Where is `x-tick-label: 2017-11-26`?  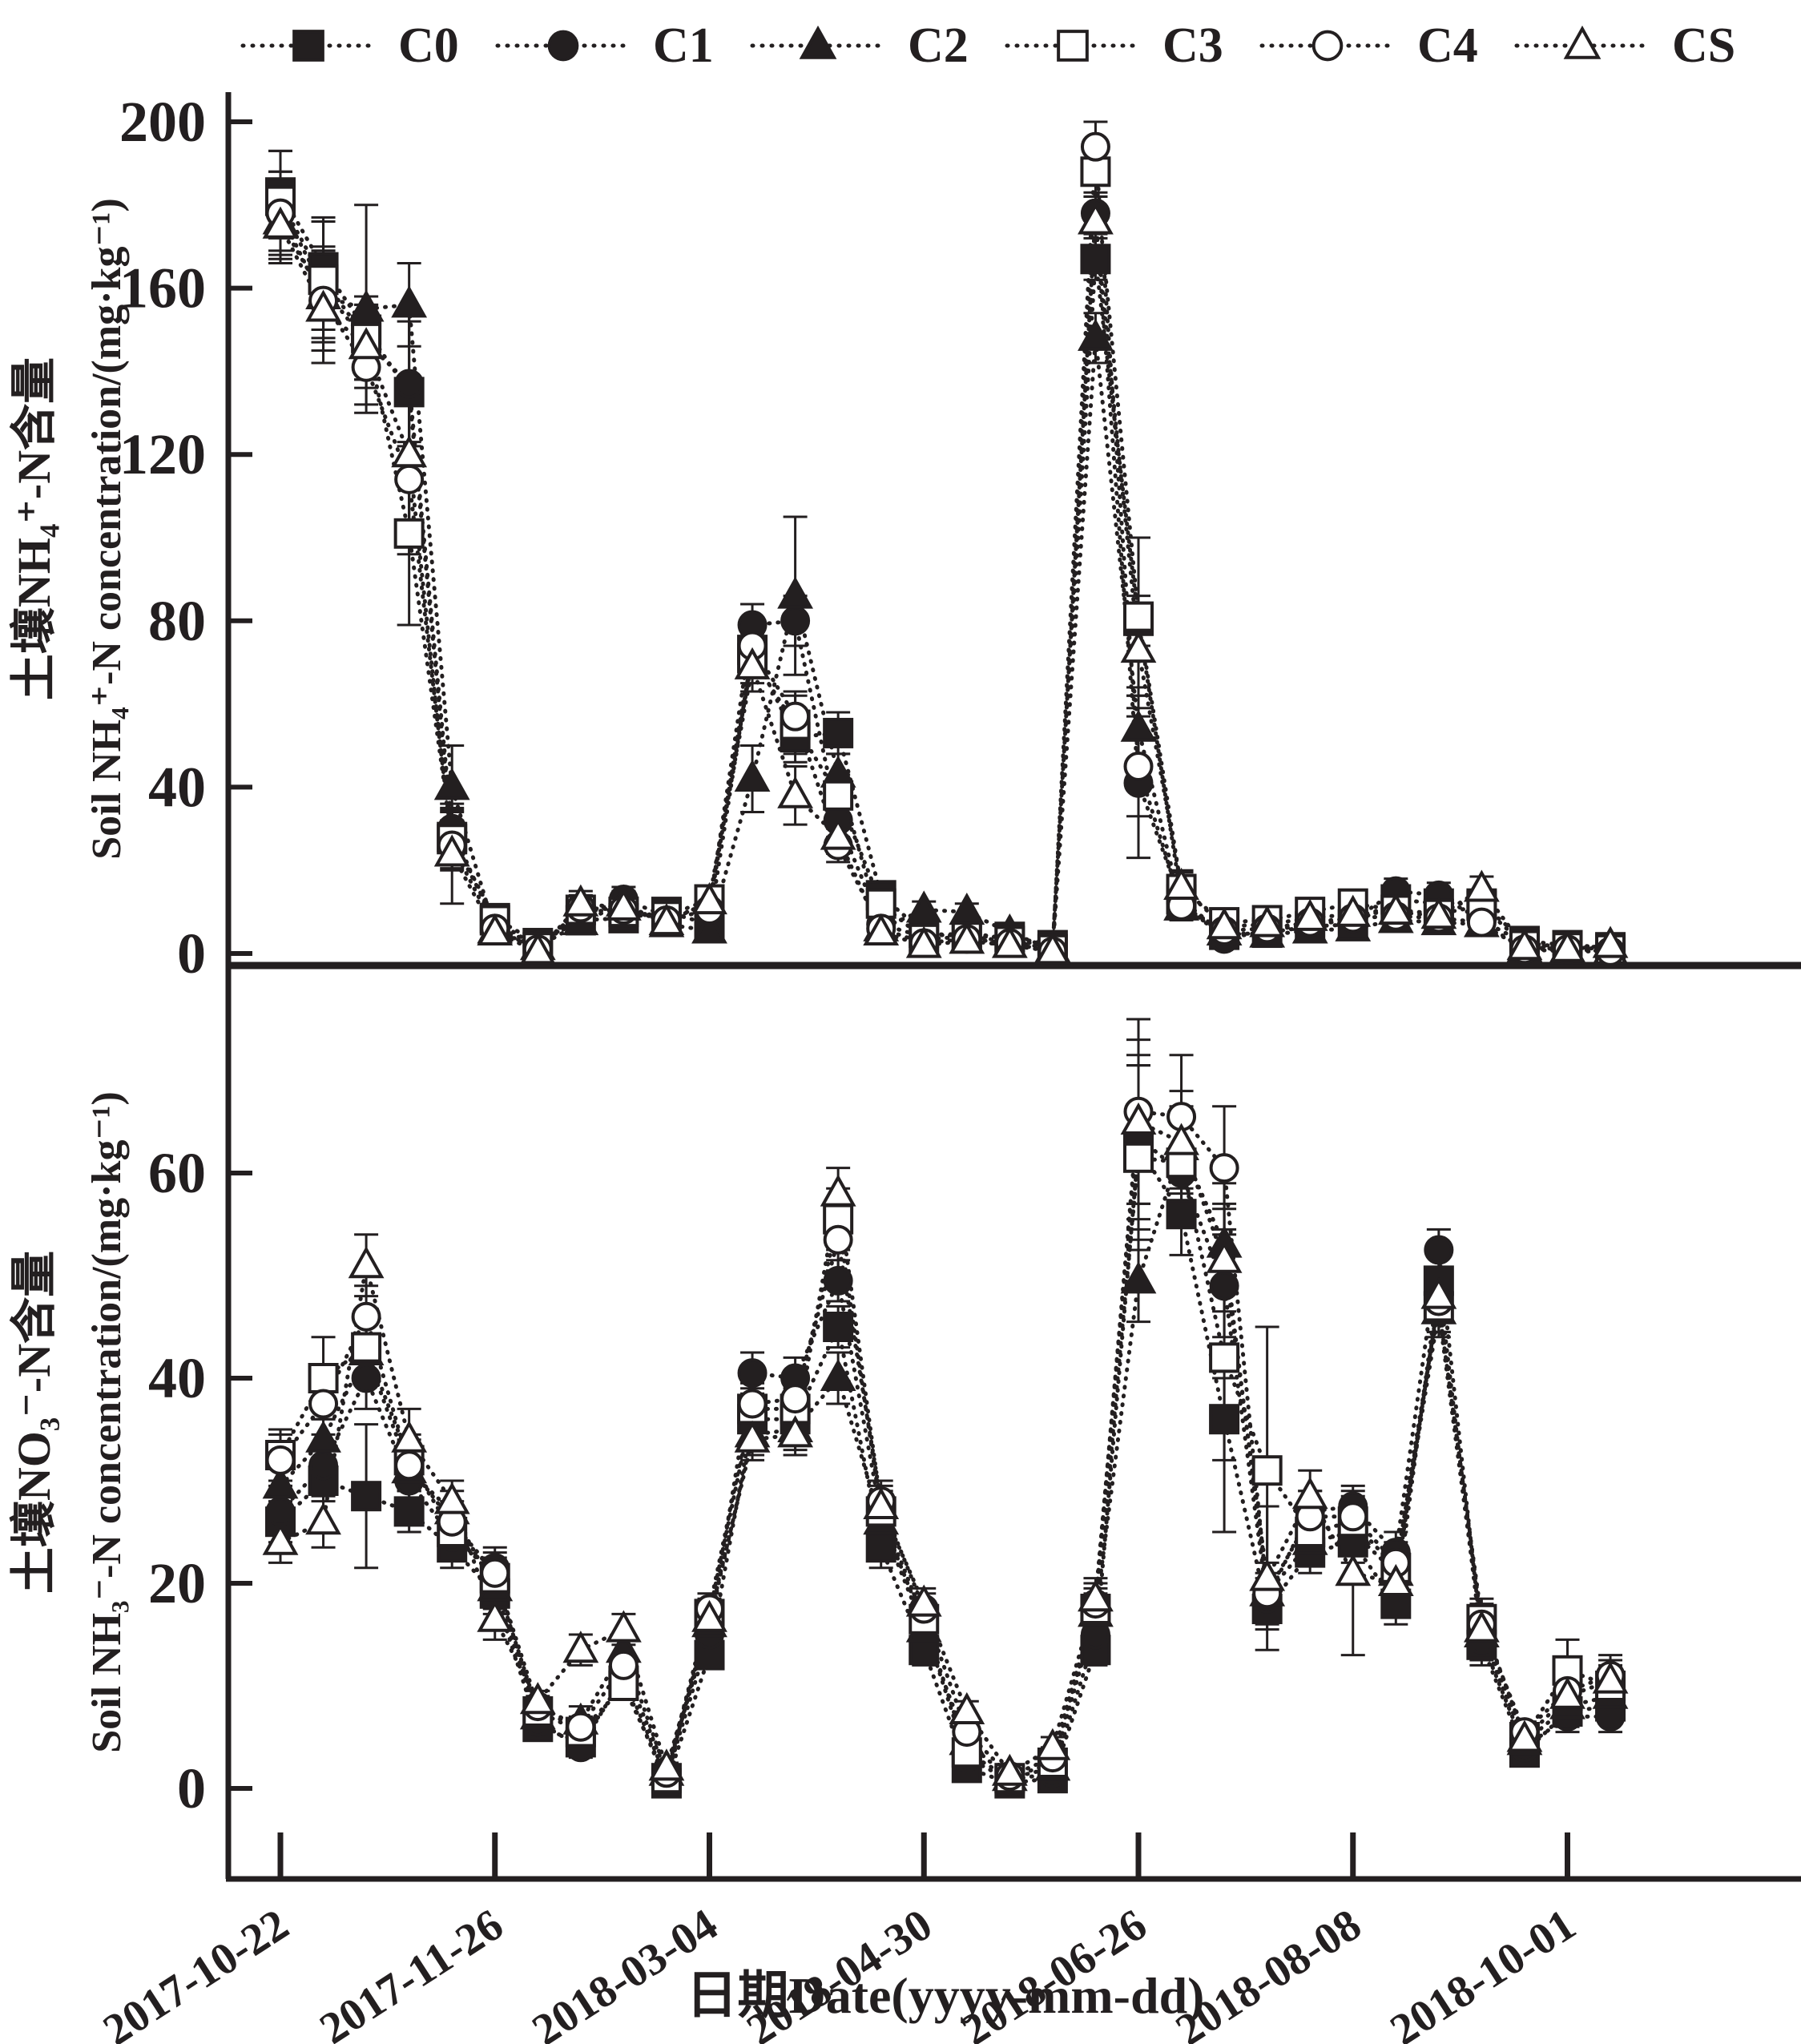 x-tick-label: 2017-11-26 is located at coordinates (412, 1972).